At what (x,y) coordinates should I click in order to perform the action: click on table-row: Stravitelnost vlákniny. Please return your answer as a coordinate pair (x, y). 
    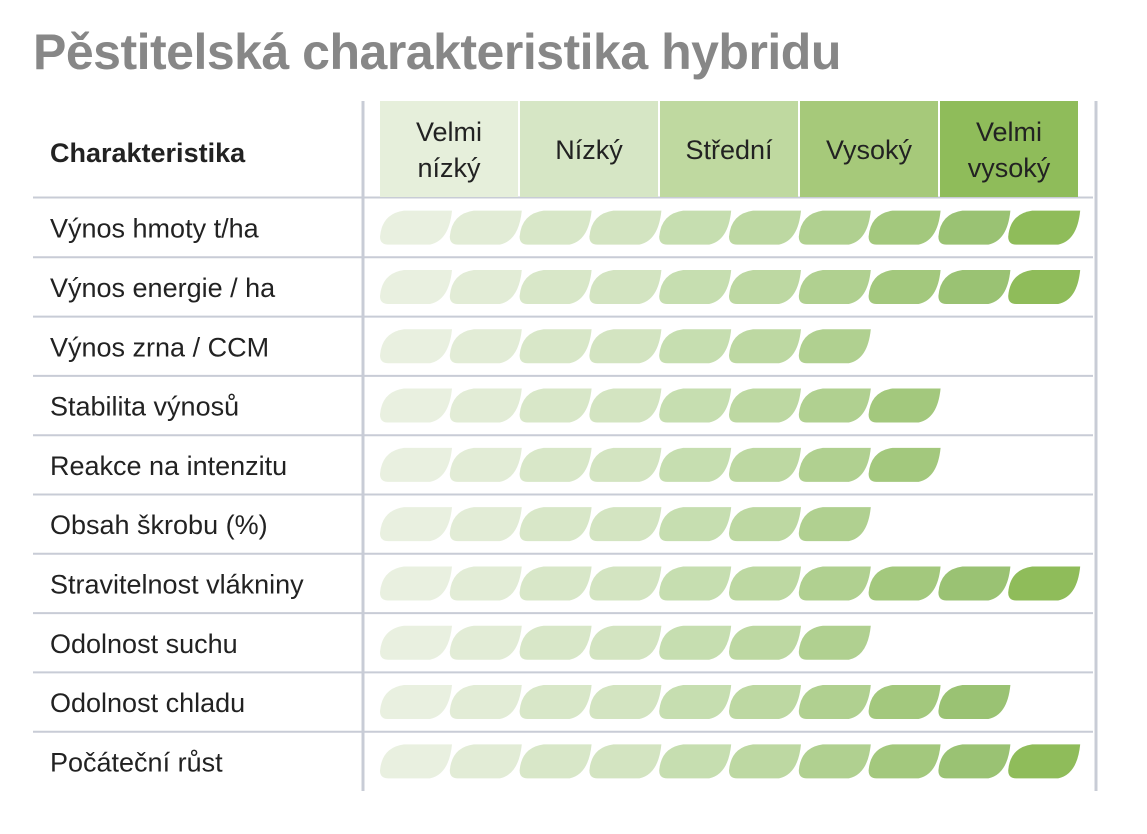
    Looking at the image, I should click on (565, 583).